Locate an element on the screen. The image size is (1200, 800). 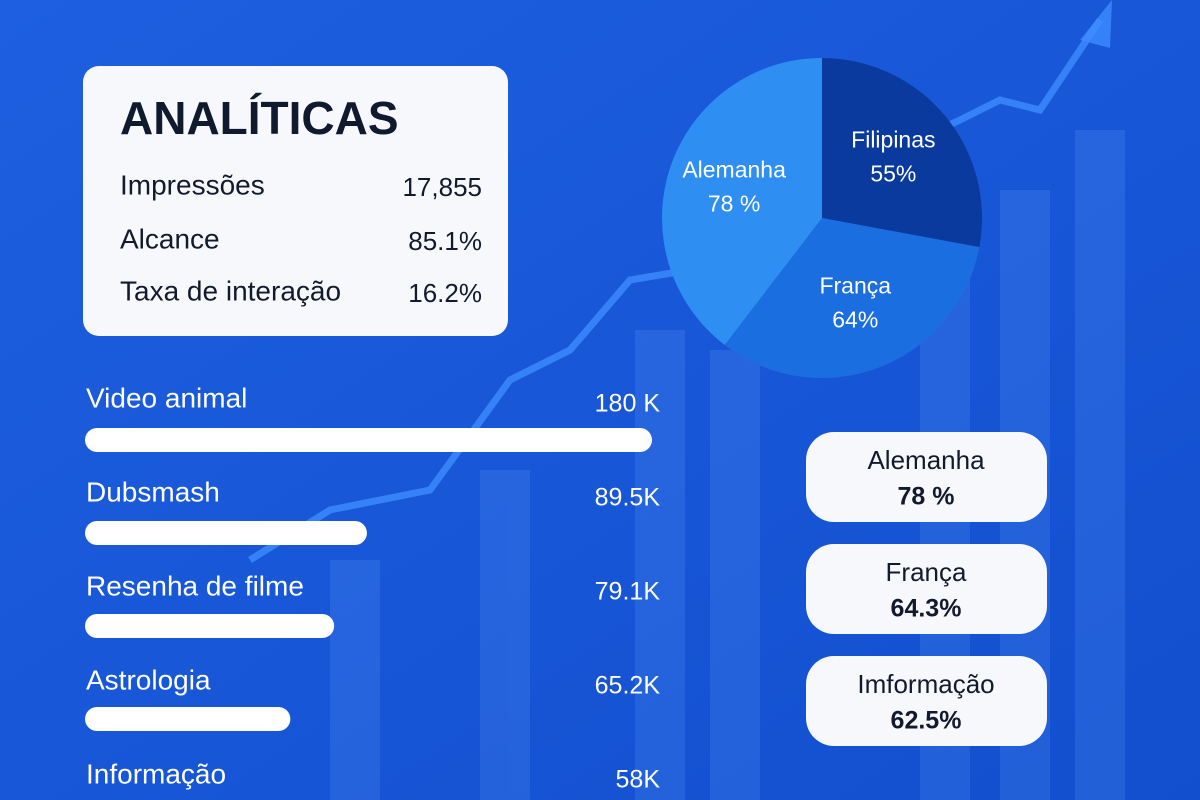
pill-label: Alemanha is located at coordinates (926, 460).